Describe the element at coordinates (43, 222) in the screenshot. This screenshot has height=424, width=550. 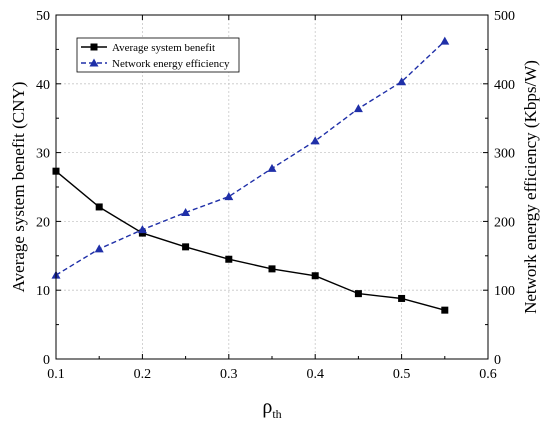
I see `y-tick-label: 20` at that location.